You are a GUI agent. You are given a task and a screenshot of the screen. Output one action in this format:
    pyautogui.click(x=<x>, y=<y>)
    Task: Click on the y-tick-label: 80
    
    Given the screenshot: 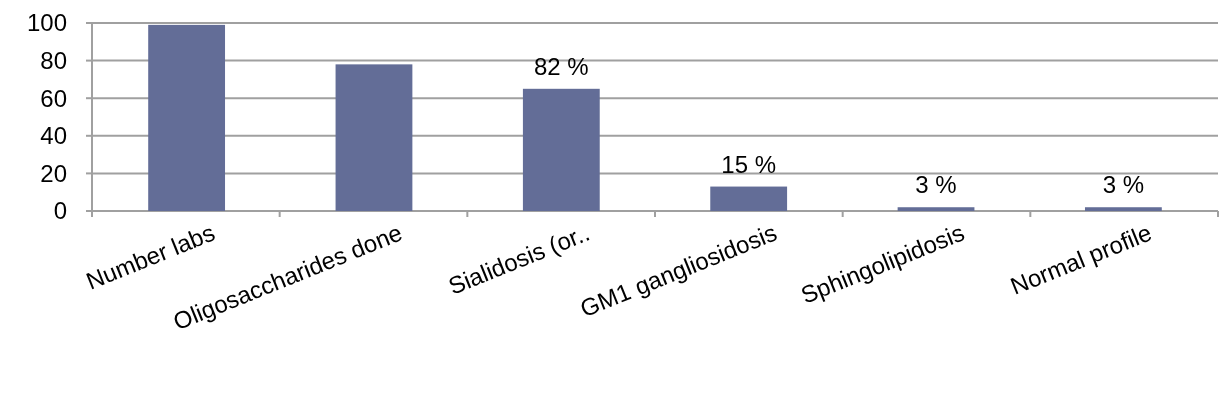 What is the action you would take?
    pyautogui.click(x=53, y=60)
    